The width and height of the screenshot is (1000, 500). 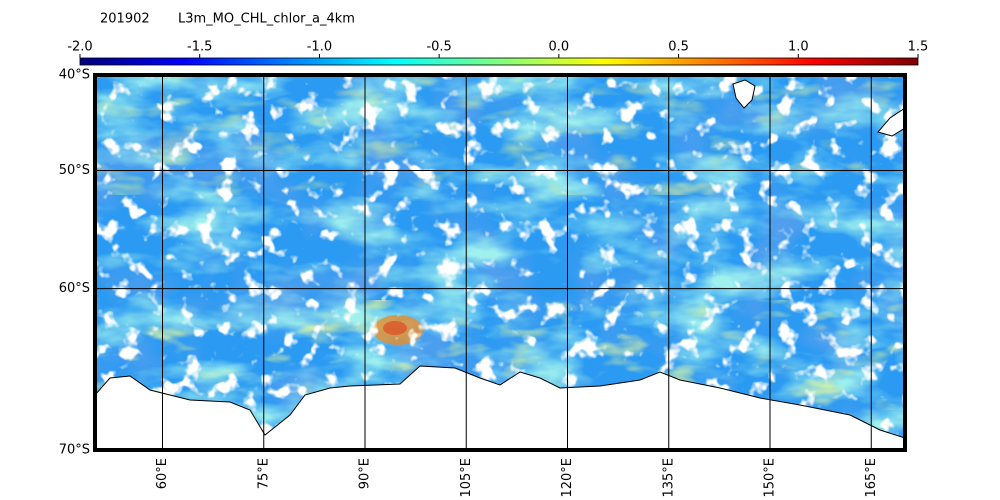 I want to click on colorbar-tick-label: 1.5, so click(x=918, y=47).